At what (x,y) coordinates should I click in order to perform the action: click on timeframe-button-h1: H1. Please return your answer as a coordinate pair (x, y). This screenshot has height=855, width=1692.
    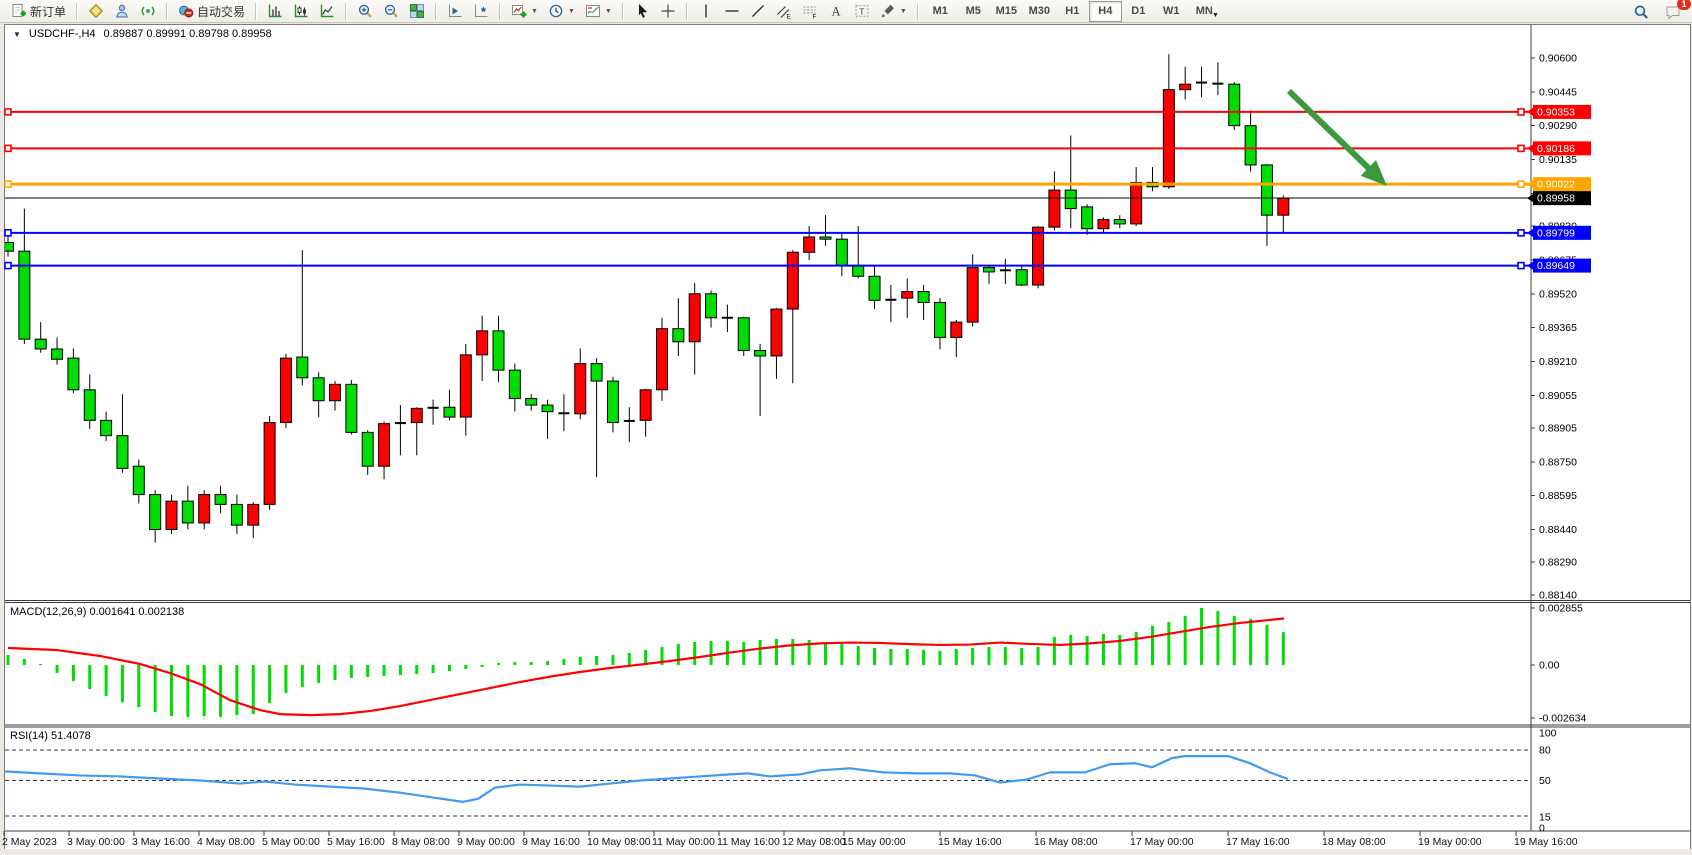
    Looking at the image, I should click on (1072, 10).